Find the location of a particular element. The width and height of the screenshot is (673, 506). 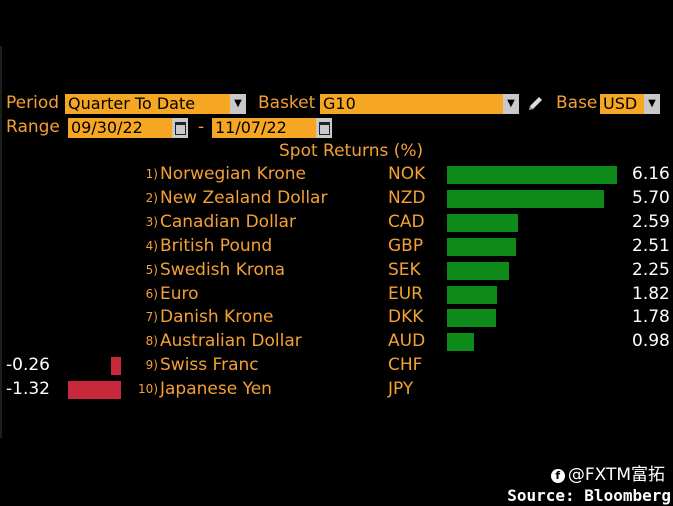

row-rank: 8) is located at coordinates (151, 341).